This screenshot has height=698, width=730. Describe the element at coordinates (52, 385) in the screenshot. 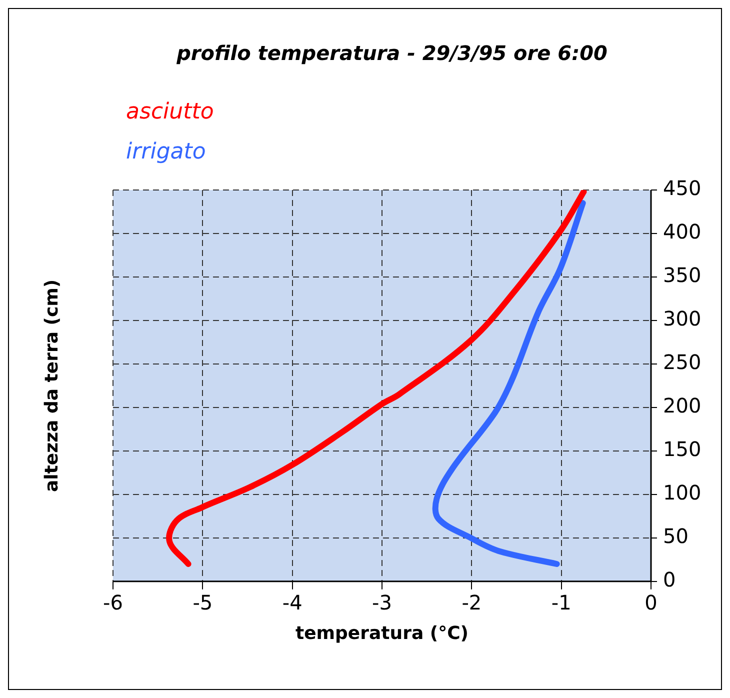

I see `y-axis-title: altezza da terra (cm)` at that location.